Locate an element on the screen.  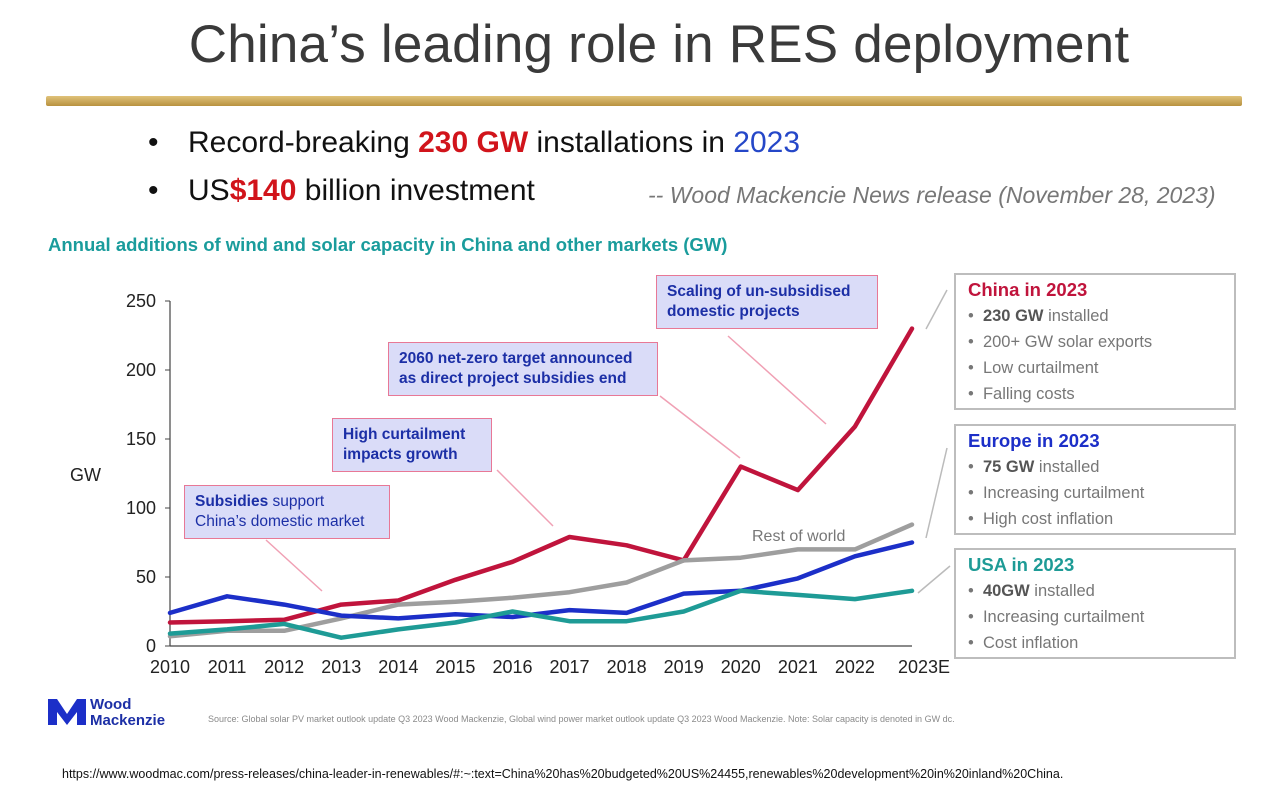
x-tick-label: 2013 is located at coordinates (341, 667).